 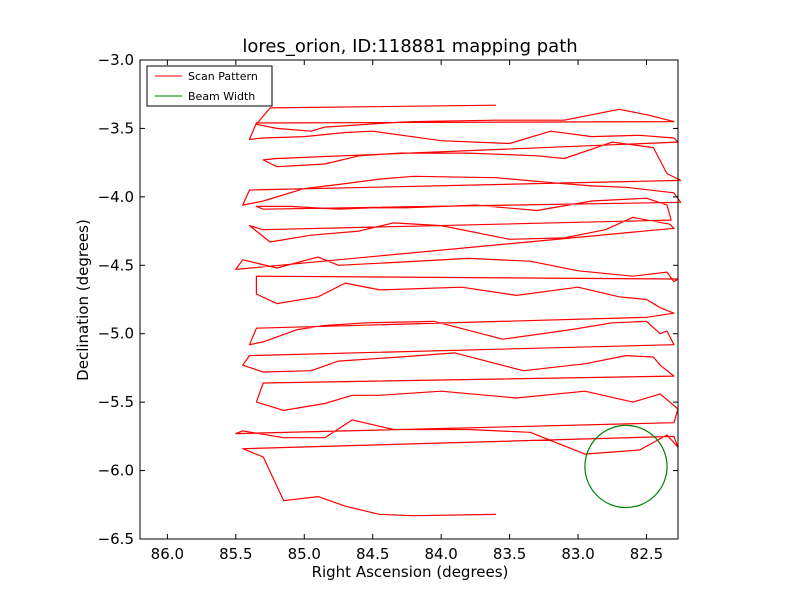 What do you see at coordinates (116, 334) in the screenshot?
I see `y-tick-label: −5.0` at bounding box center [116, 334].